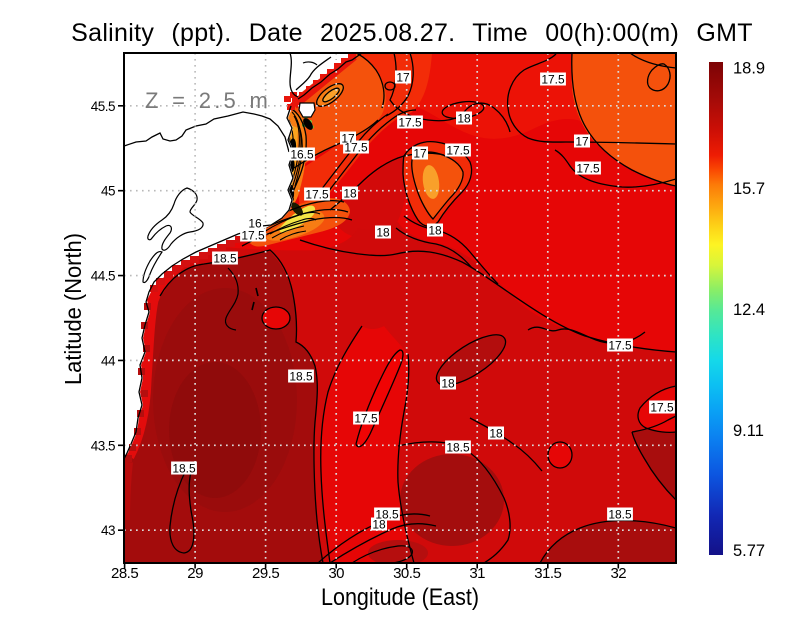 Image resolution: width=800 pixels, height=618 pixels. What do you see at coordinates (73, 309) in the screenshot?
I see `svg-text: Latitude (North)` at bounding box center [73, 309].